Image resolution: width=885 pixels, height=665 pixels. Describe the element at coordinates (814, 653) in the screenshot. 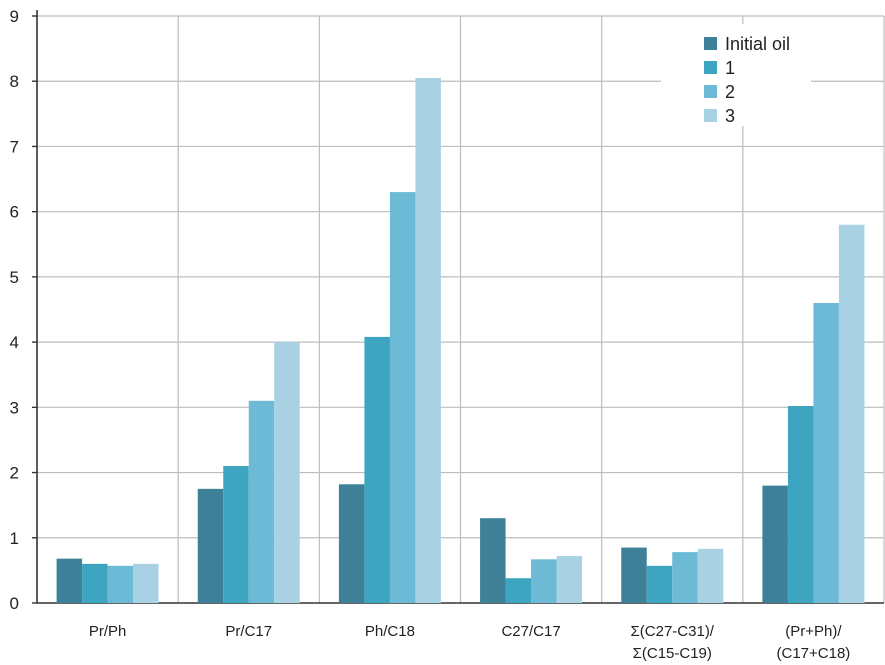

I see `x-category-label: (C17+C18)` at that location.